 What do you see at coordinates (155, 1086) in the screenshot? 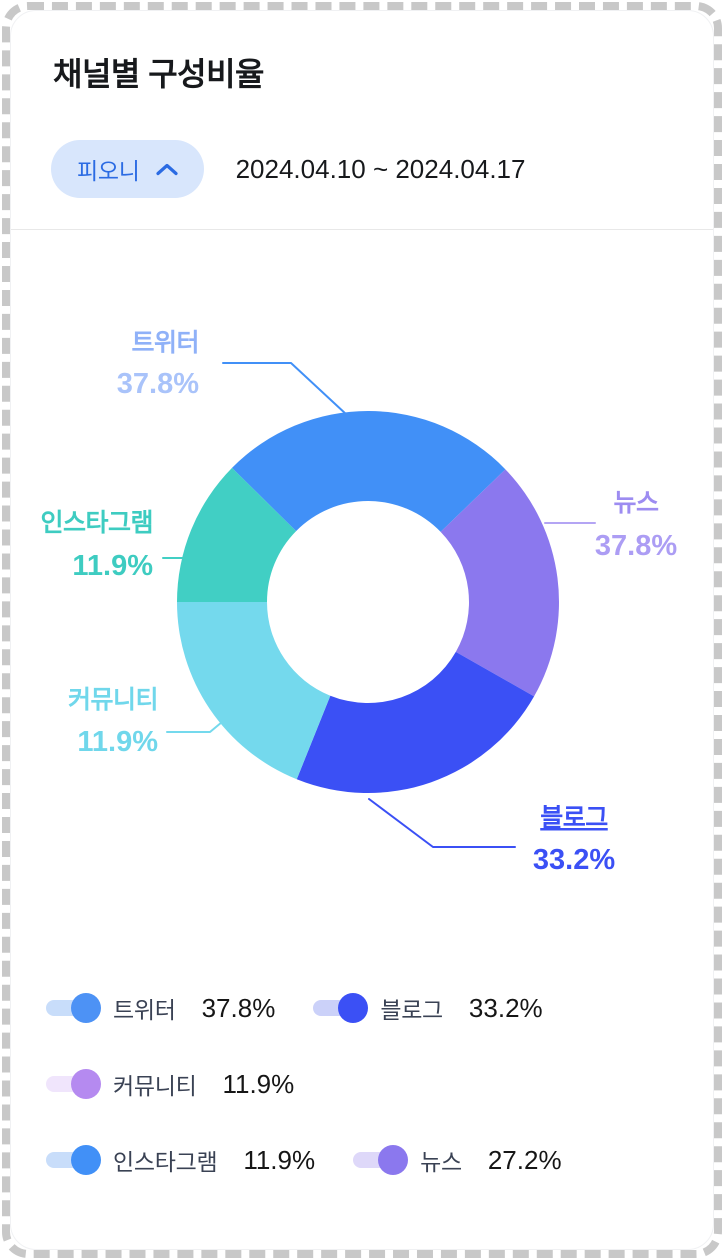
I see `legend-label: 커뮤니티` at bounding box center [155, 1086].